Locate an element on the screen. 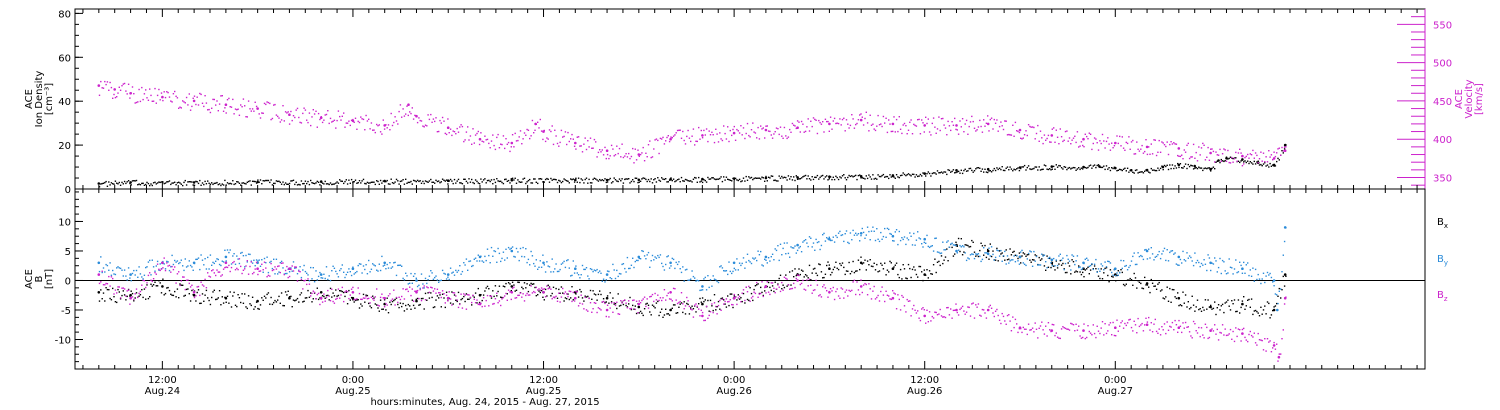  data-point-velocity is located at coordinates (535, 124).